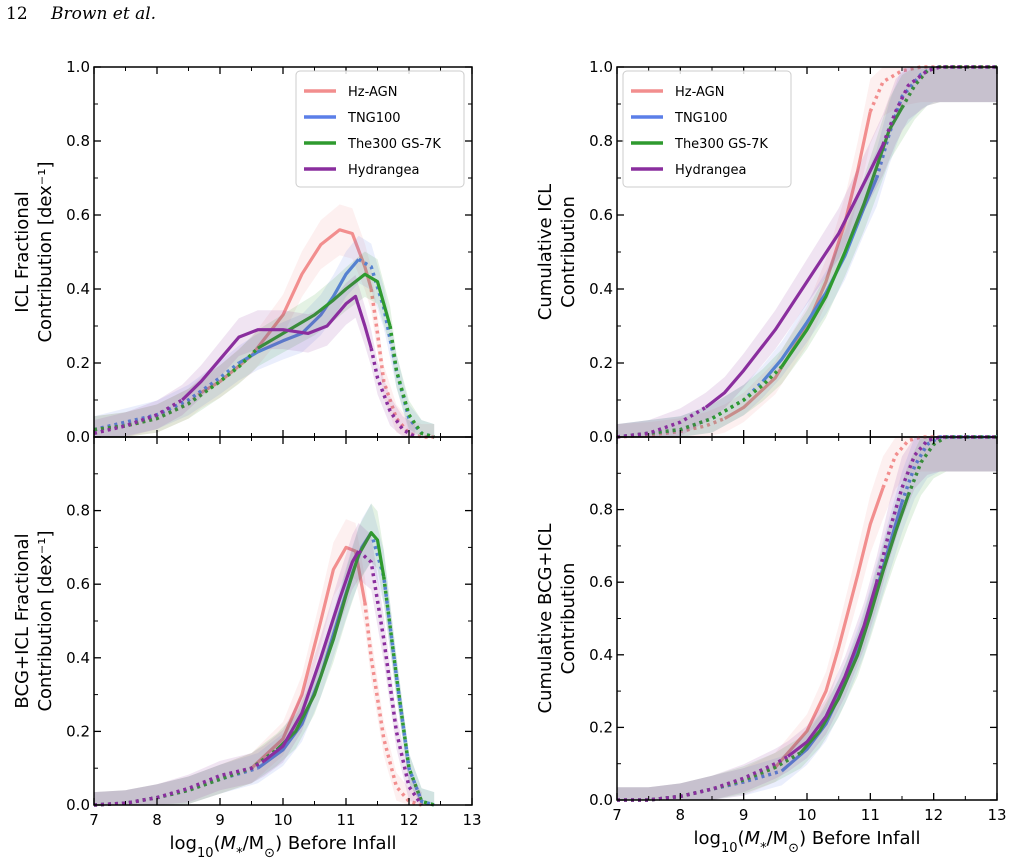  What do you see at coordinates (744, 815) in the screenshot?
I see `x-tick-label: 9` at bounding box center [744, 815].